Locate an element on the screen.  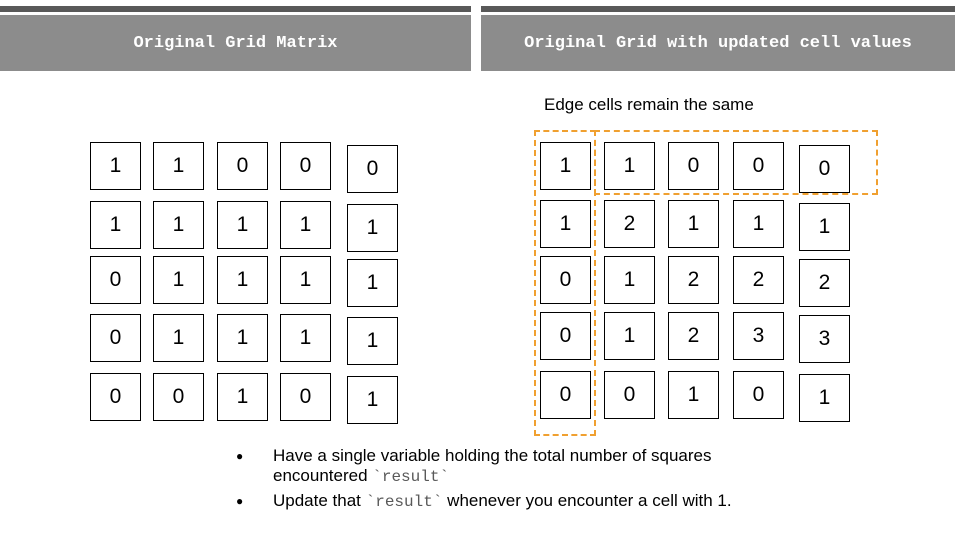
original-cell-r1-c5: 0 is located at coordinates (372, 169).